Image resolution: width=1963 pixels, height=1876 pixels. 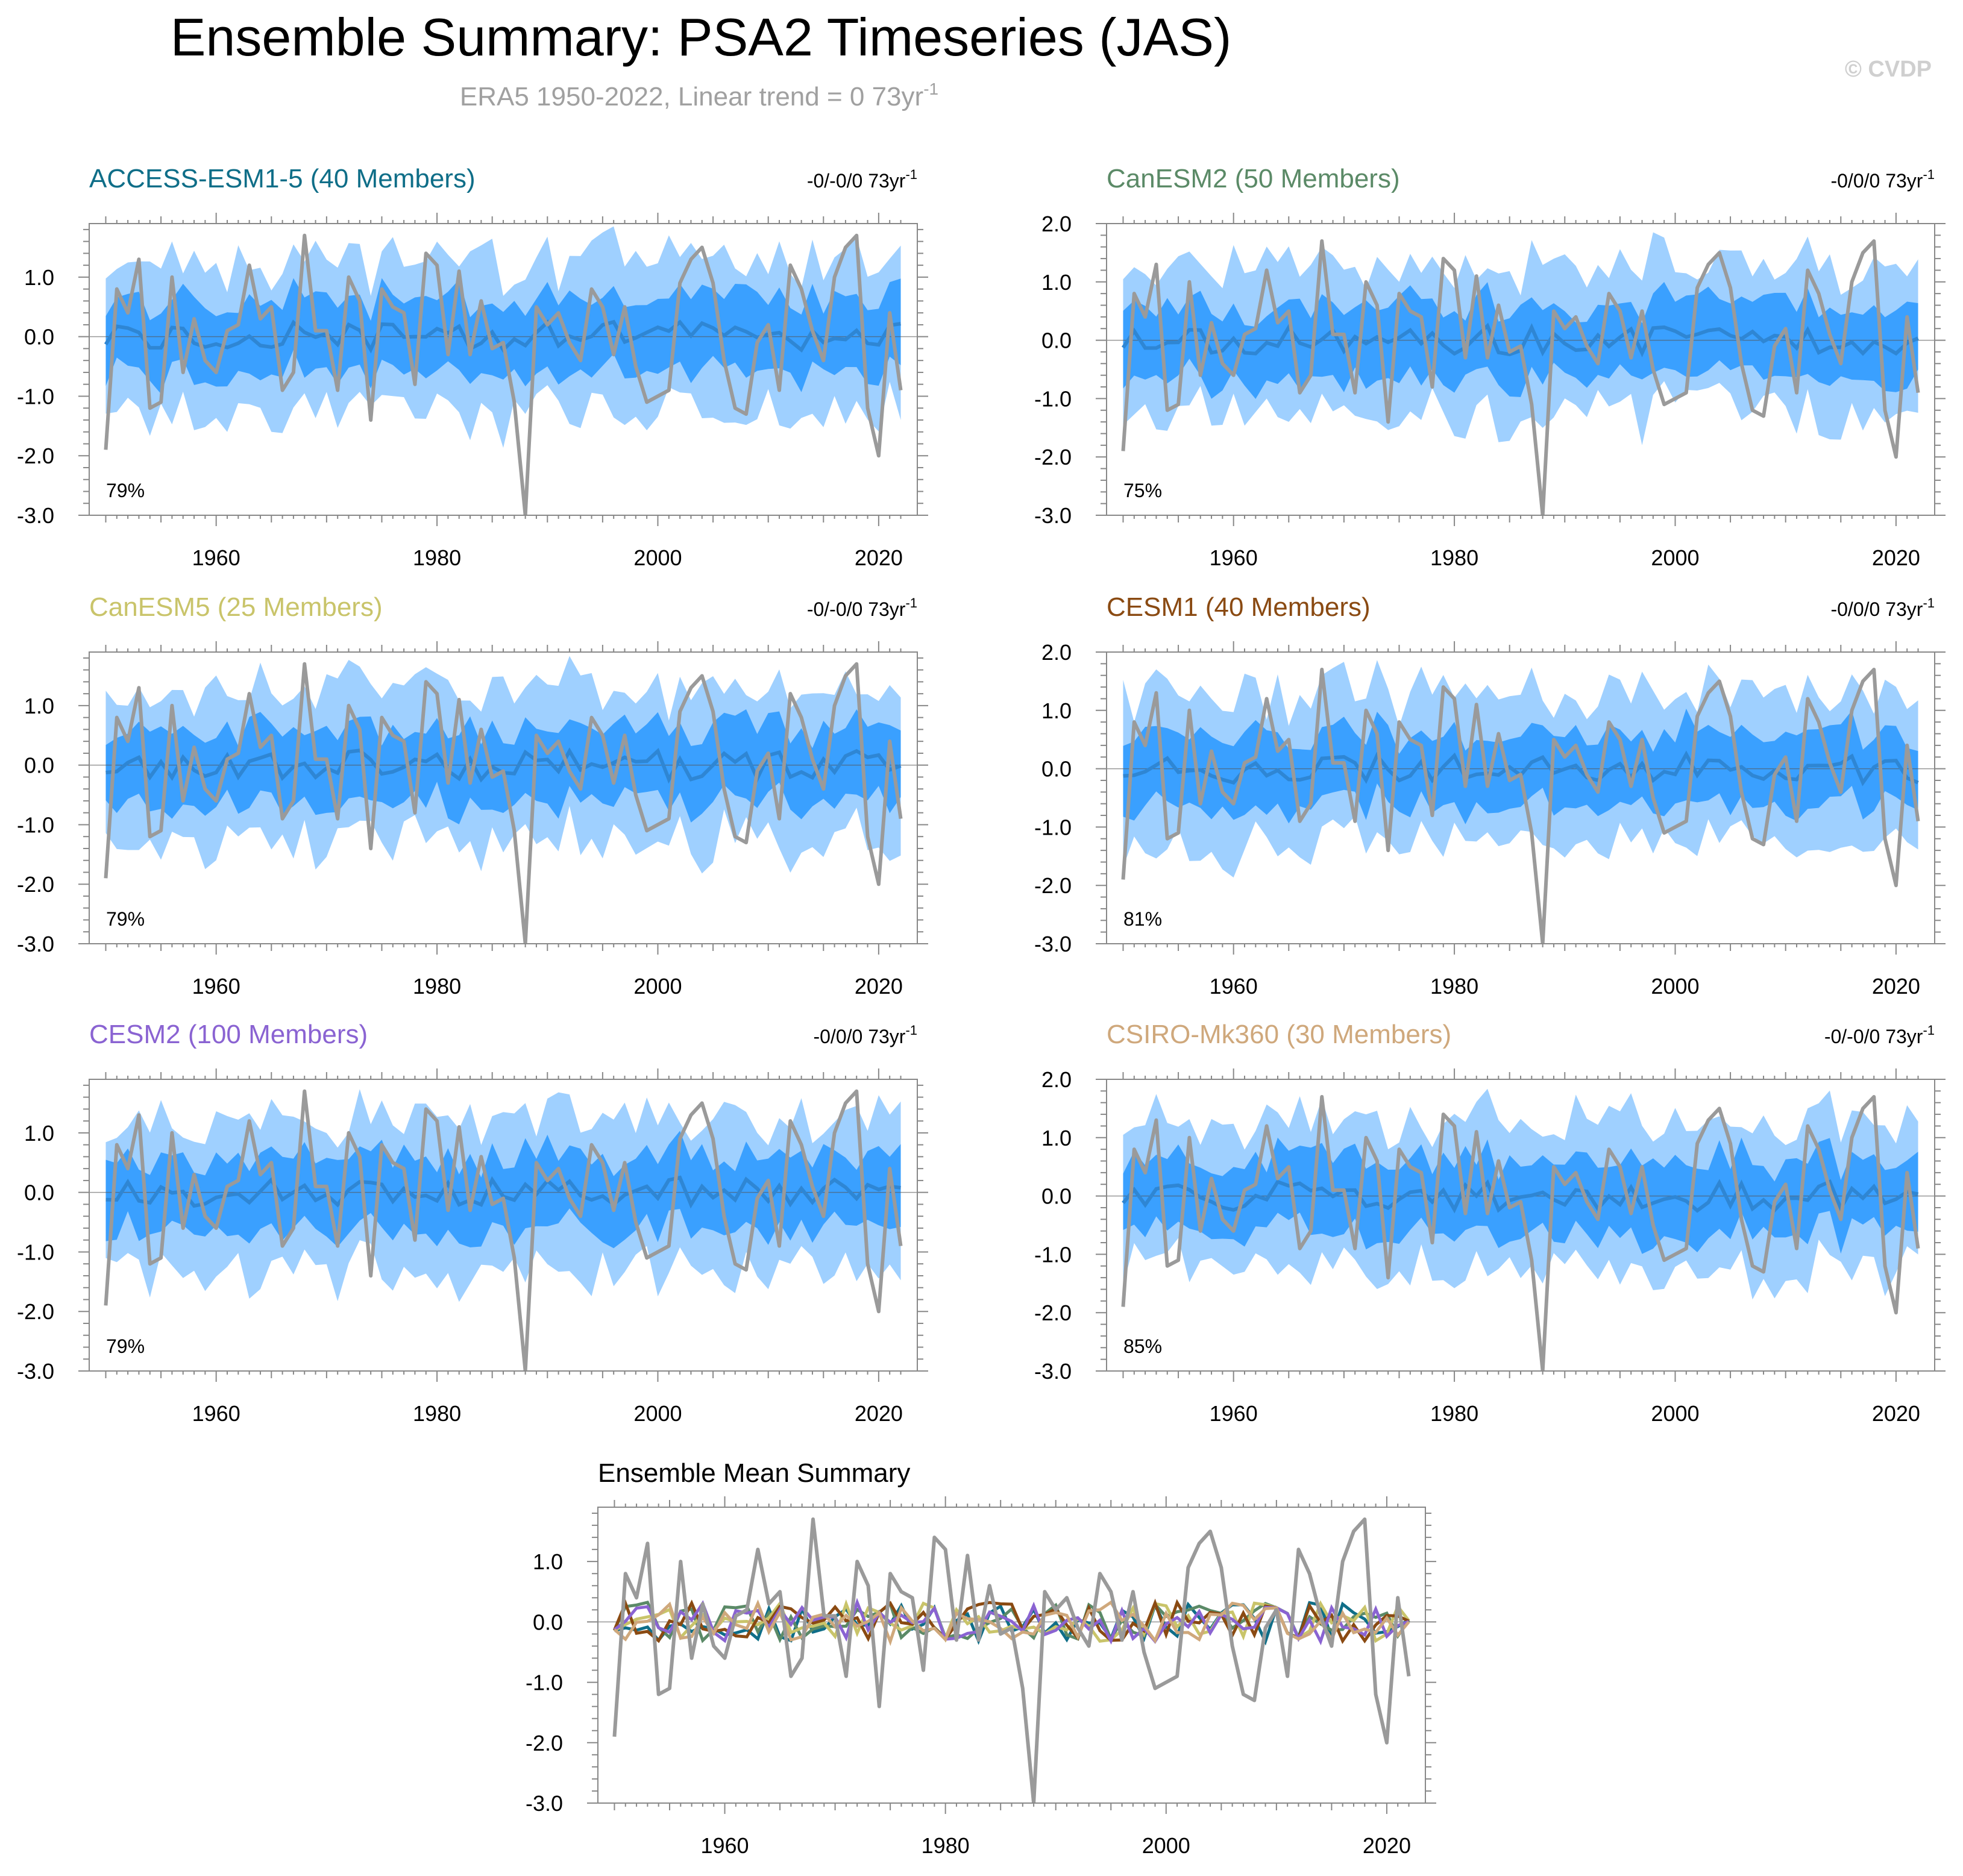 I want to click on copyright-label: © CVDP, so click(x=1888, y=69).